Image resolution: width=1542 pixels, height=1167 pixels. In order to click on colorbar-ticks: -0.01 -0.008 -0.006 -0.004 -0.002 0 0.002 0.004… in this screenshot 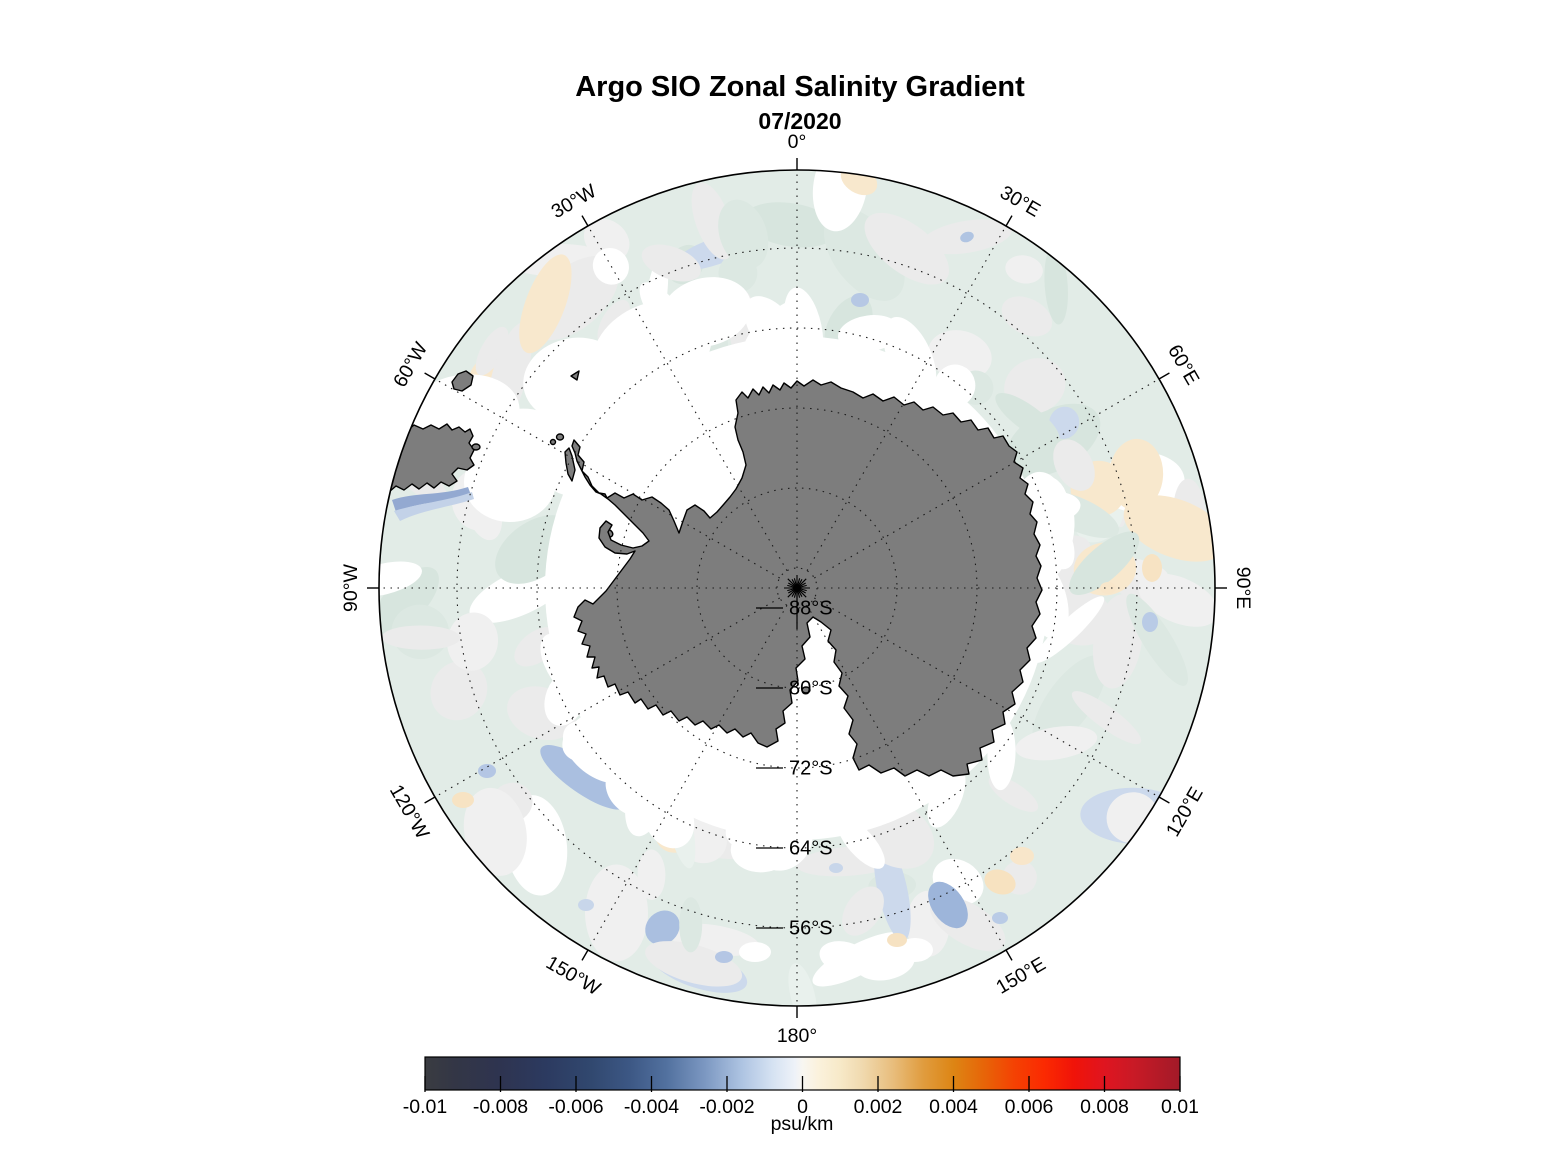, I will do `click(801, 1097)`.